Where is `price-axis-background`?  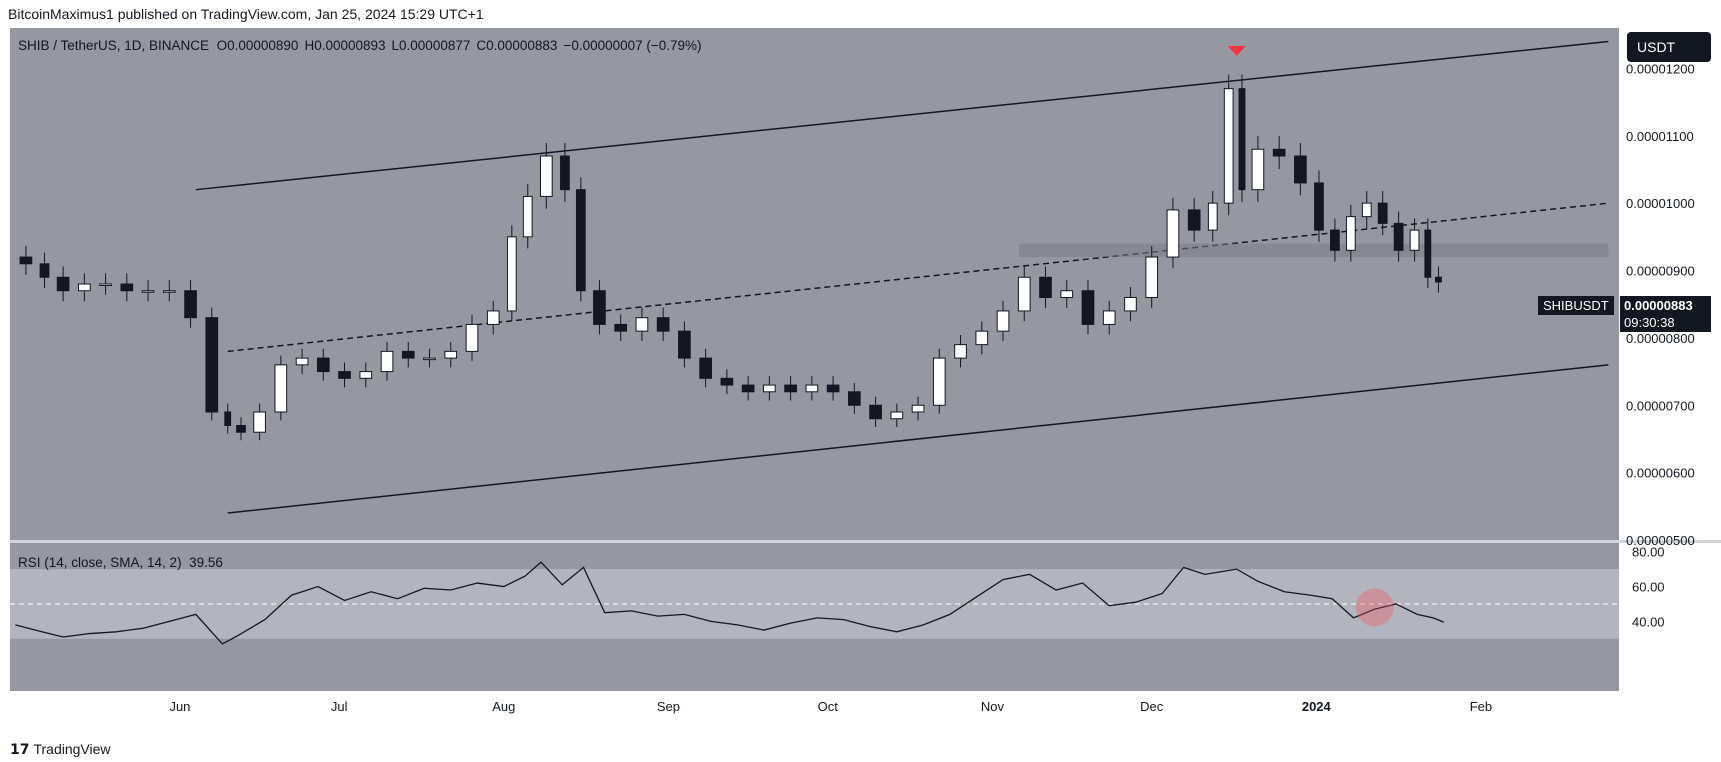
price-axis-background is located at coordinates (1670, 359).